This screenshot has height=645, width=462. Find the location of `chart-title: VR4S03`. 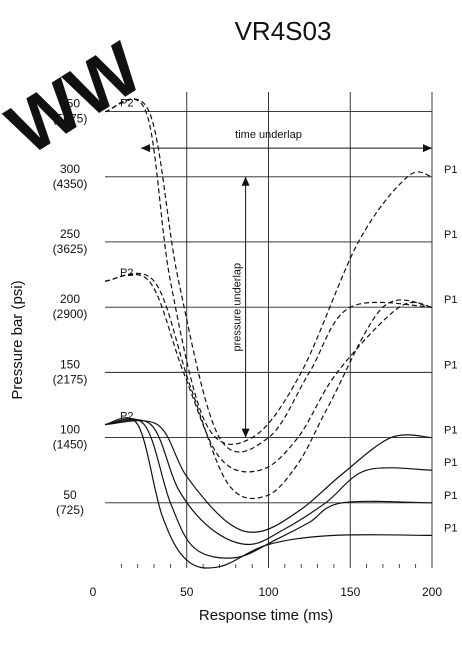

chart-title: VR4S03 is located at coordinates (283, 31).